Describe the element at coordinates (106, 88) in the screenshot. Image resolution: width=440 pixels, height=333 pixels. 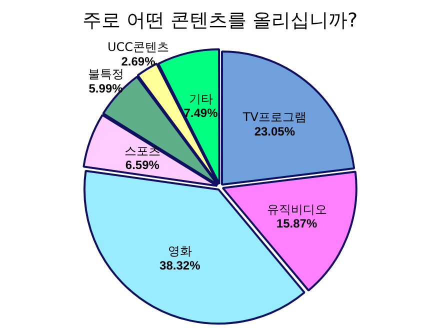
I see `data-label: 5.99%` at that location.